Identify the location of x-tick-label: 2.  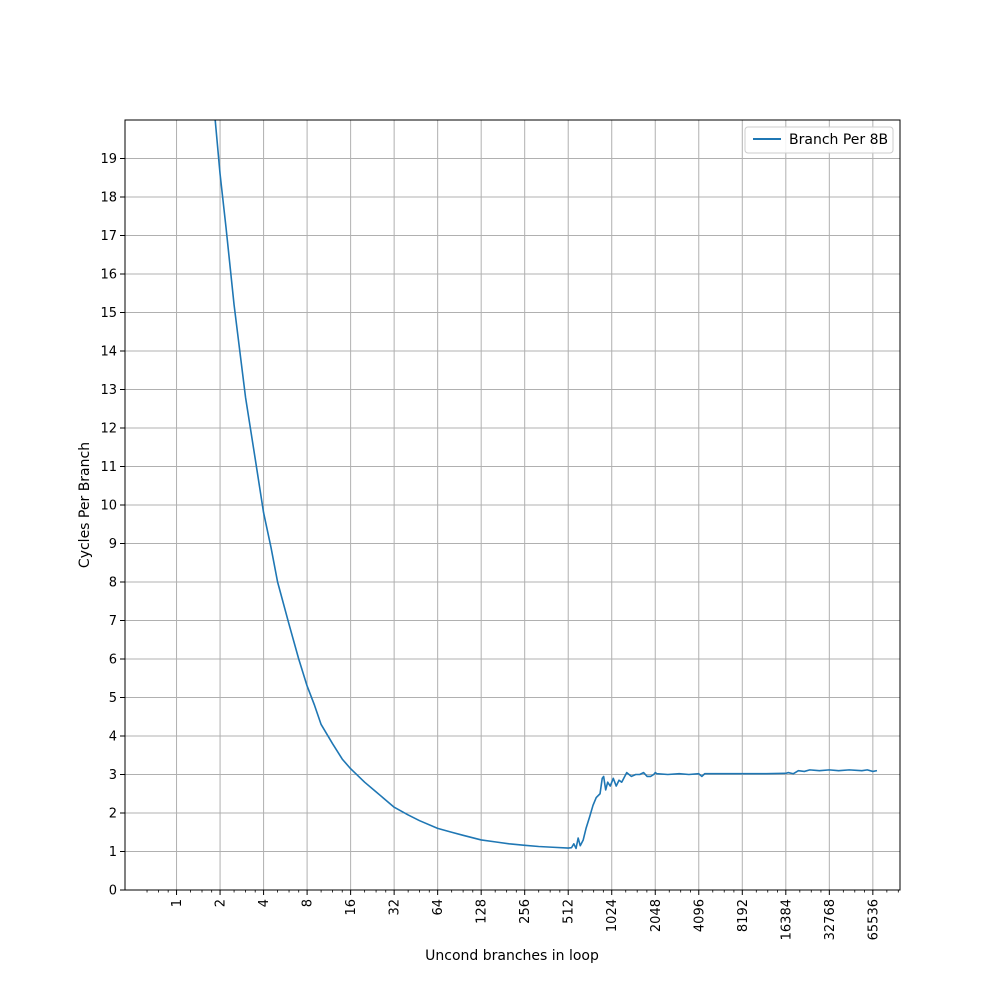
(221, 903).